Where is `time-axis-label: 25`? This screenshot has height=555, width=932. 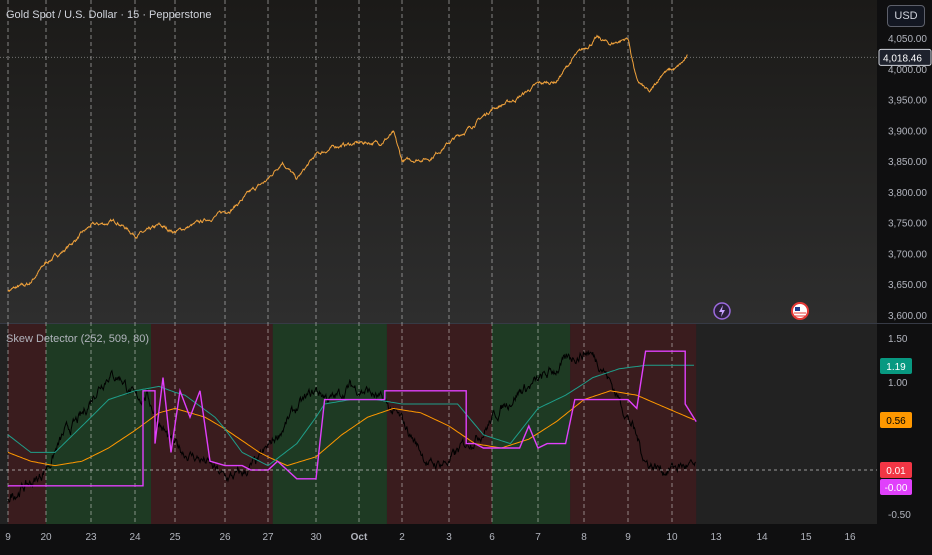
time-axis-label: 25 is located at coordinates (175, 537).